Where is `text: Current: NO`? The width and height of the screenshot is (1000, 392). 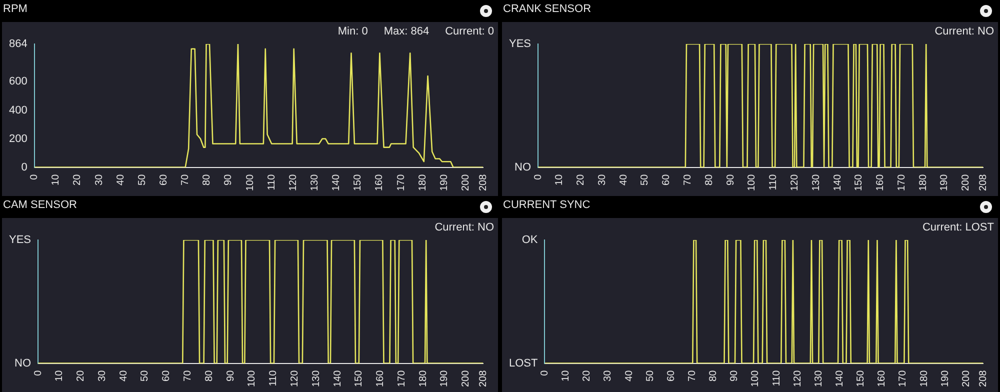 text: Current: NO is located at coordinates (464, 228).